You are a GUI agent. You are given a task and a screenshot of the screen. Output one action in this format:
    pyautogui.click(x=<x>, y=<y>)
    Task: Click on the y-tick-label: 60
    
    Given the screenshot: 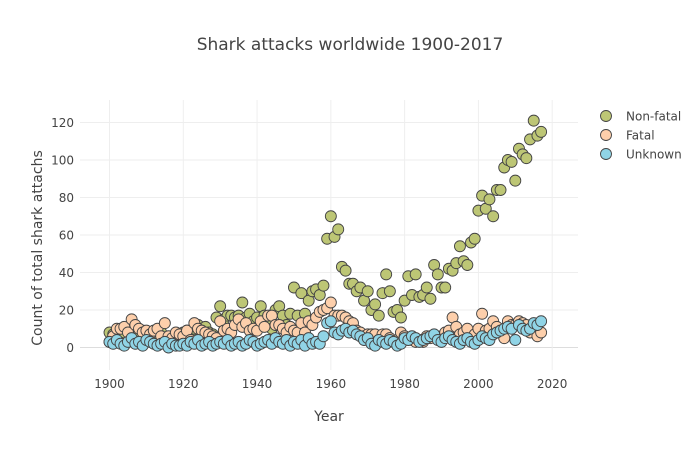 What is the action you would take?
    pyautogui.click(x=66, y=236)
    